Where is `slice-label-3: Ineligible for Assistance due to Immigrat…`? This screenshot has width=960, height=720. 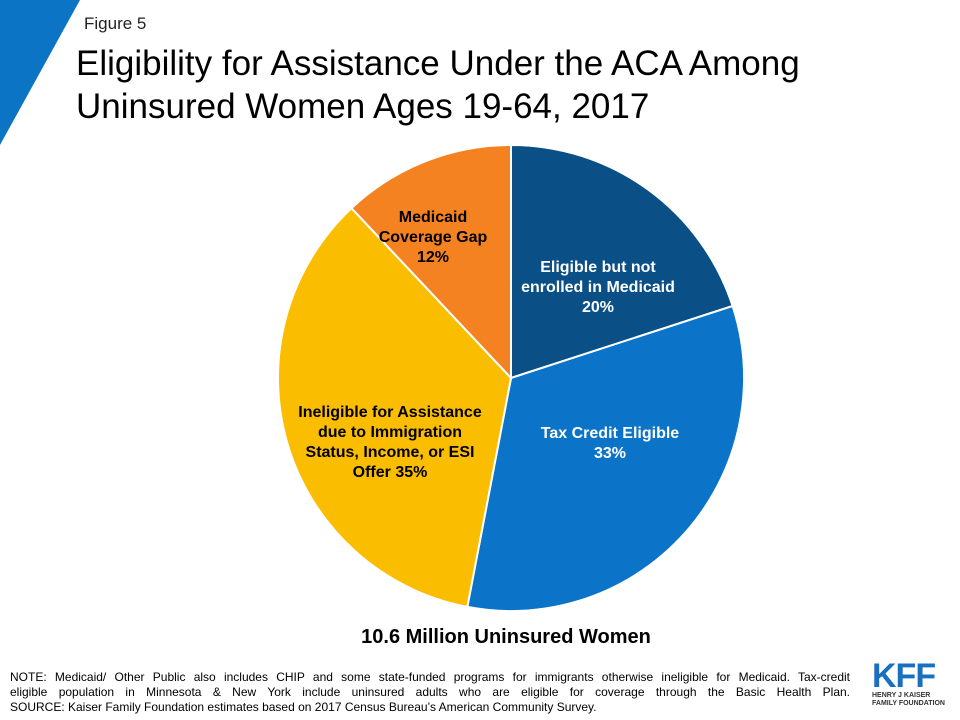
slice-label-3: Ineligible for Assistance due to Immigrat… is located at coordinates (390, 442).